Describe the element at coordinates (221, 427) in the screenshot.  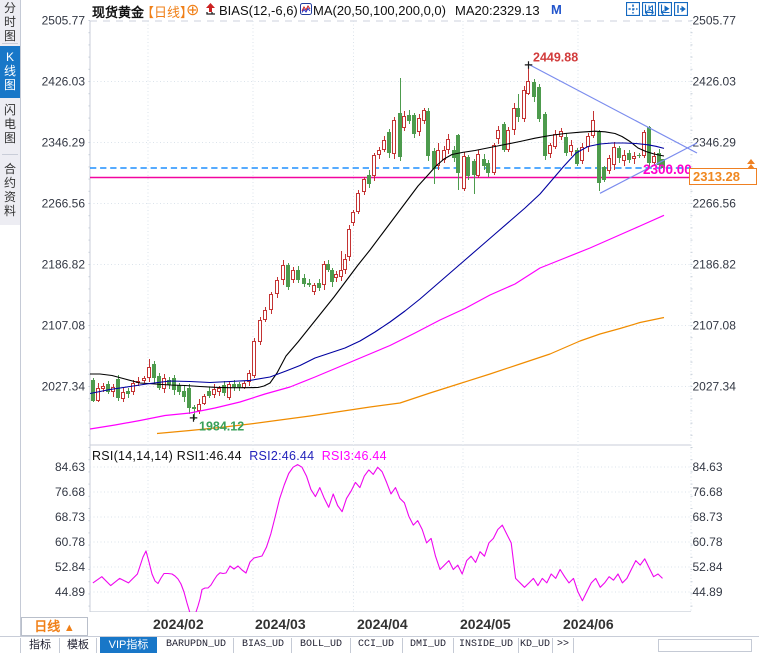
I see `svg-text: 1984.12` at that location.